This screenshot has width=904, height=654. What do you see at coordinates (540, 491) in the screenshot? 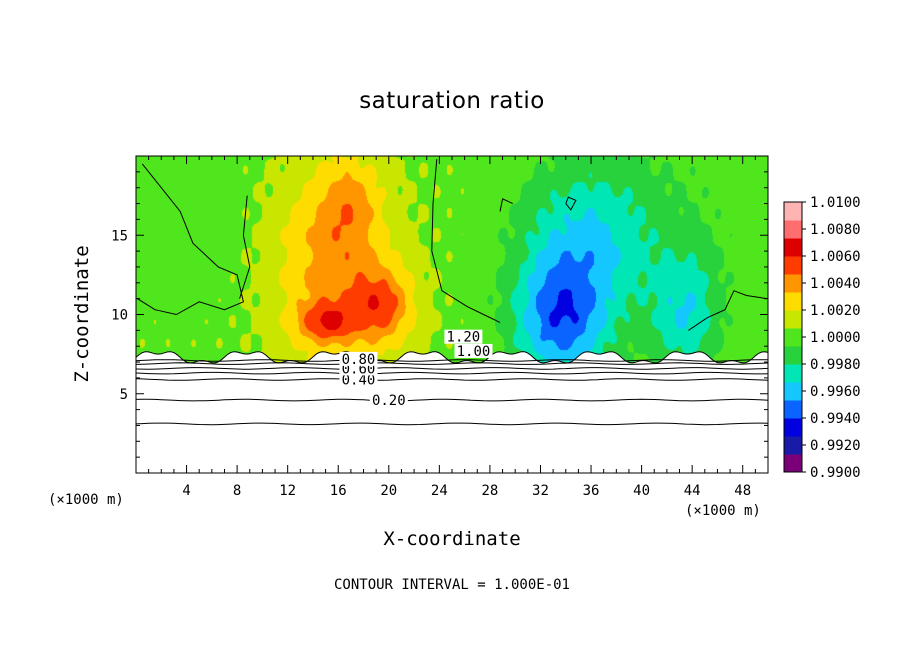
I see `x-tick-label: 32` at bounding box center [540, 491].